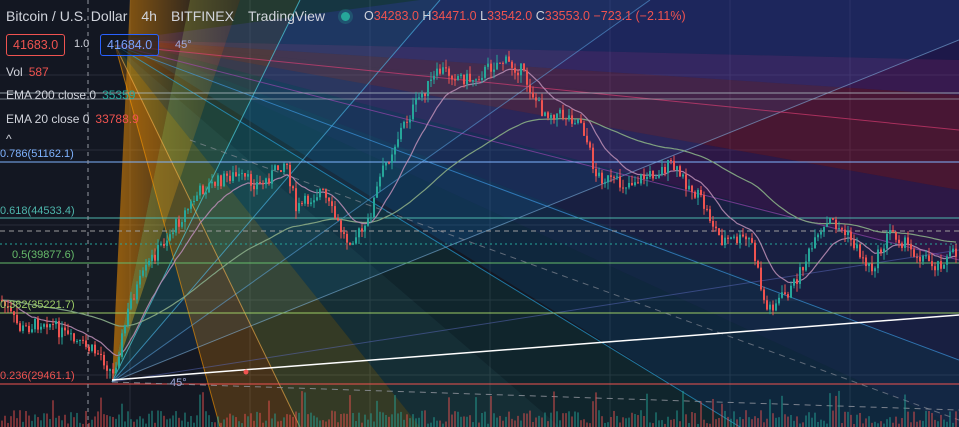  Describe the element at coordinates (67, 16) in the screenshot. I see `symbol-name: Bitcoin / U.S. Dollar` at that location.